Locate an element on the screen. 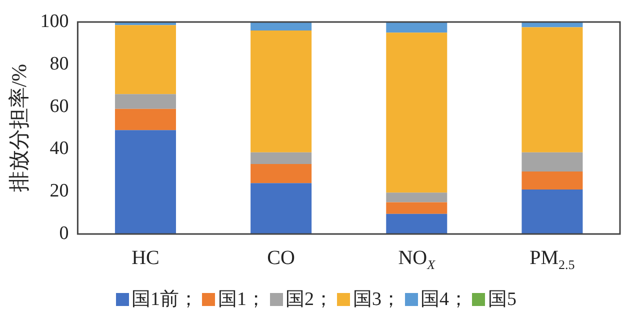 This screenshot has height=327, width=632. y-tick-label: 80 is located at coordinates (59, 63).